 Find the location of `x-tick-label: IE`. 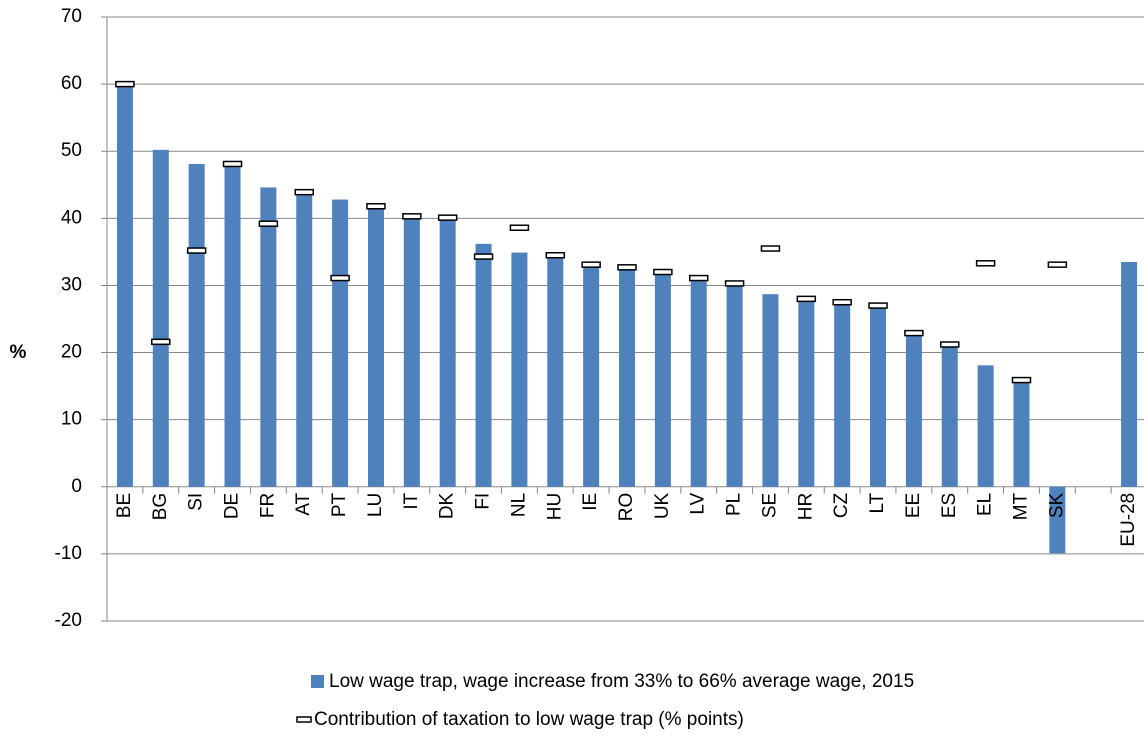

x-tick-label: IE is located at coordinates (590, 502).